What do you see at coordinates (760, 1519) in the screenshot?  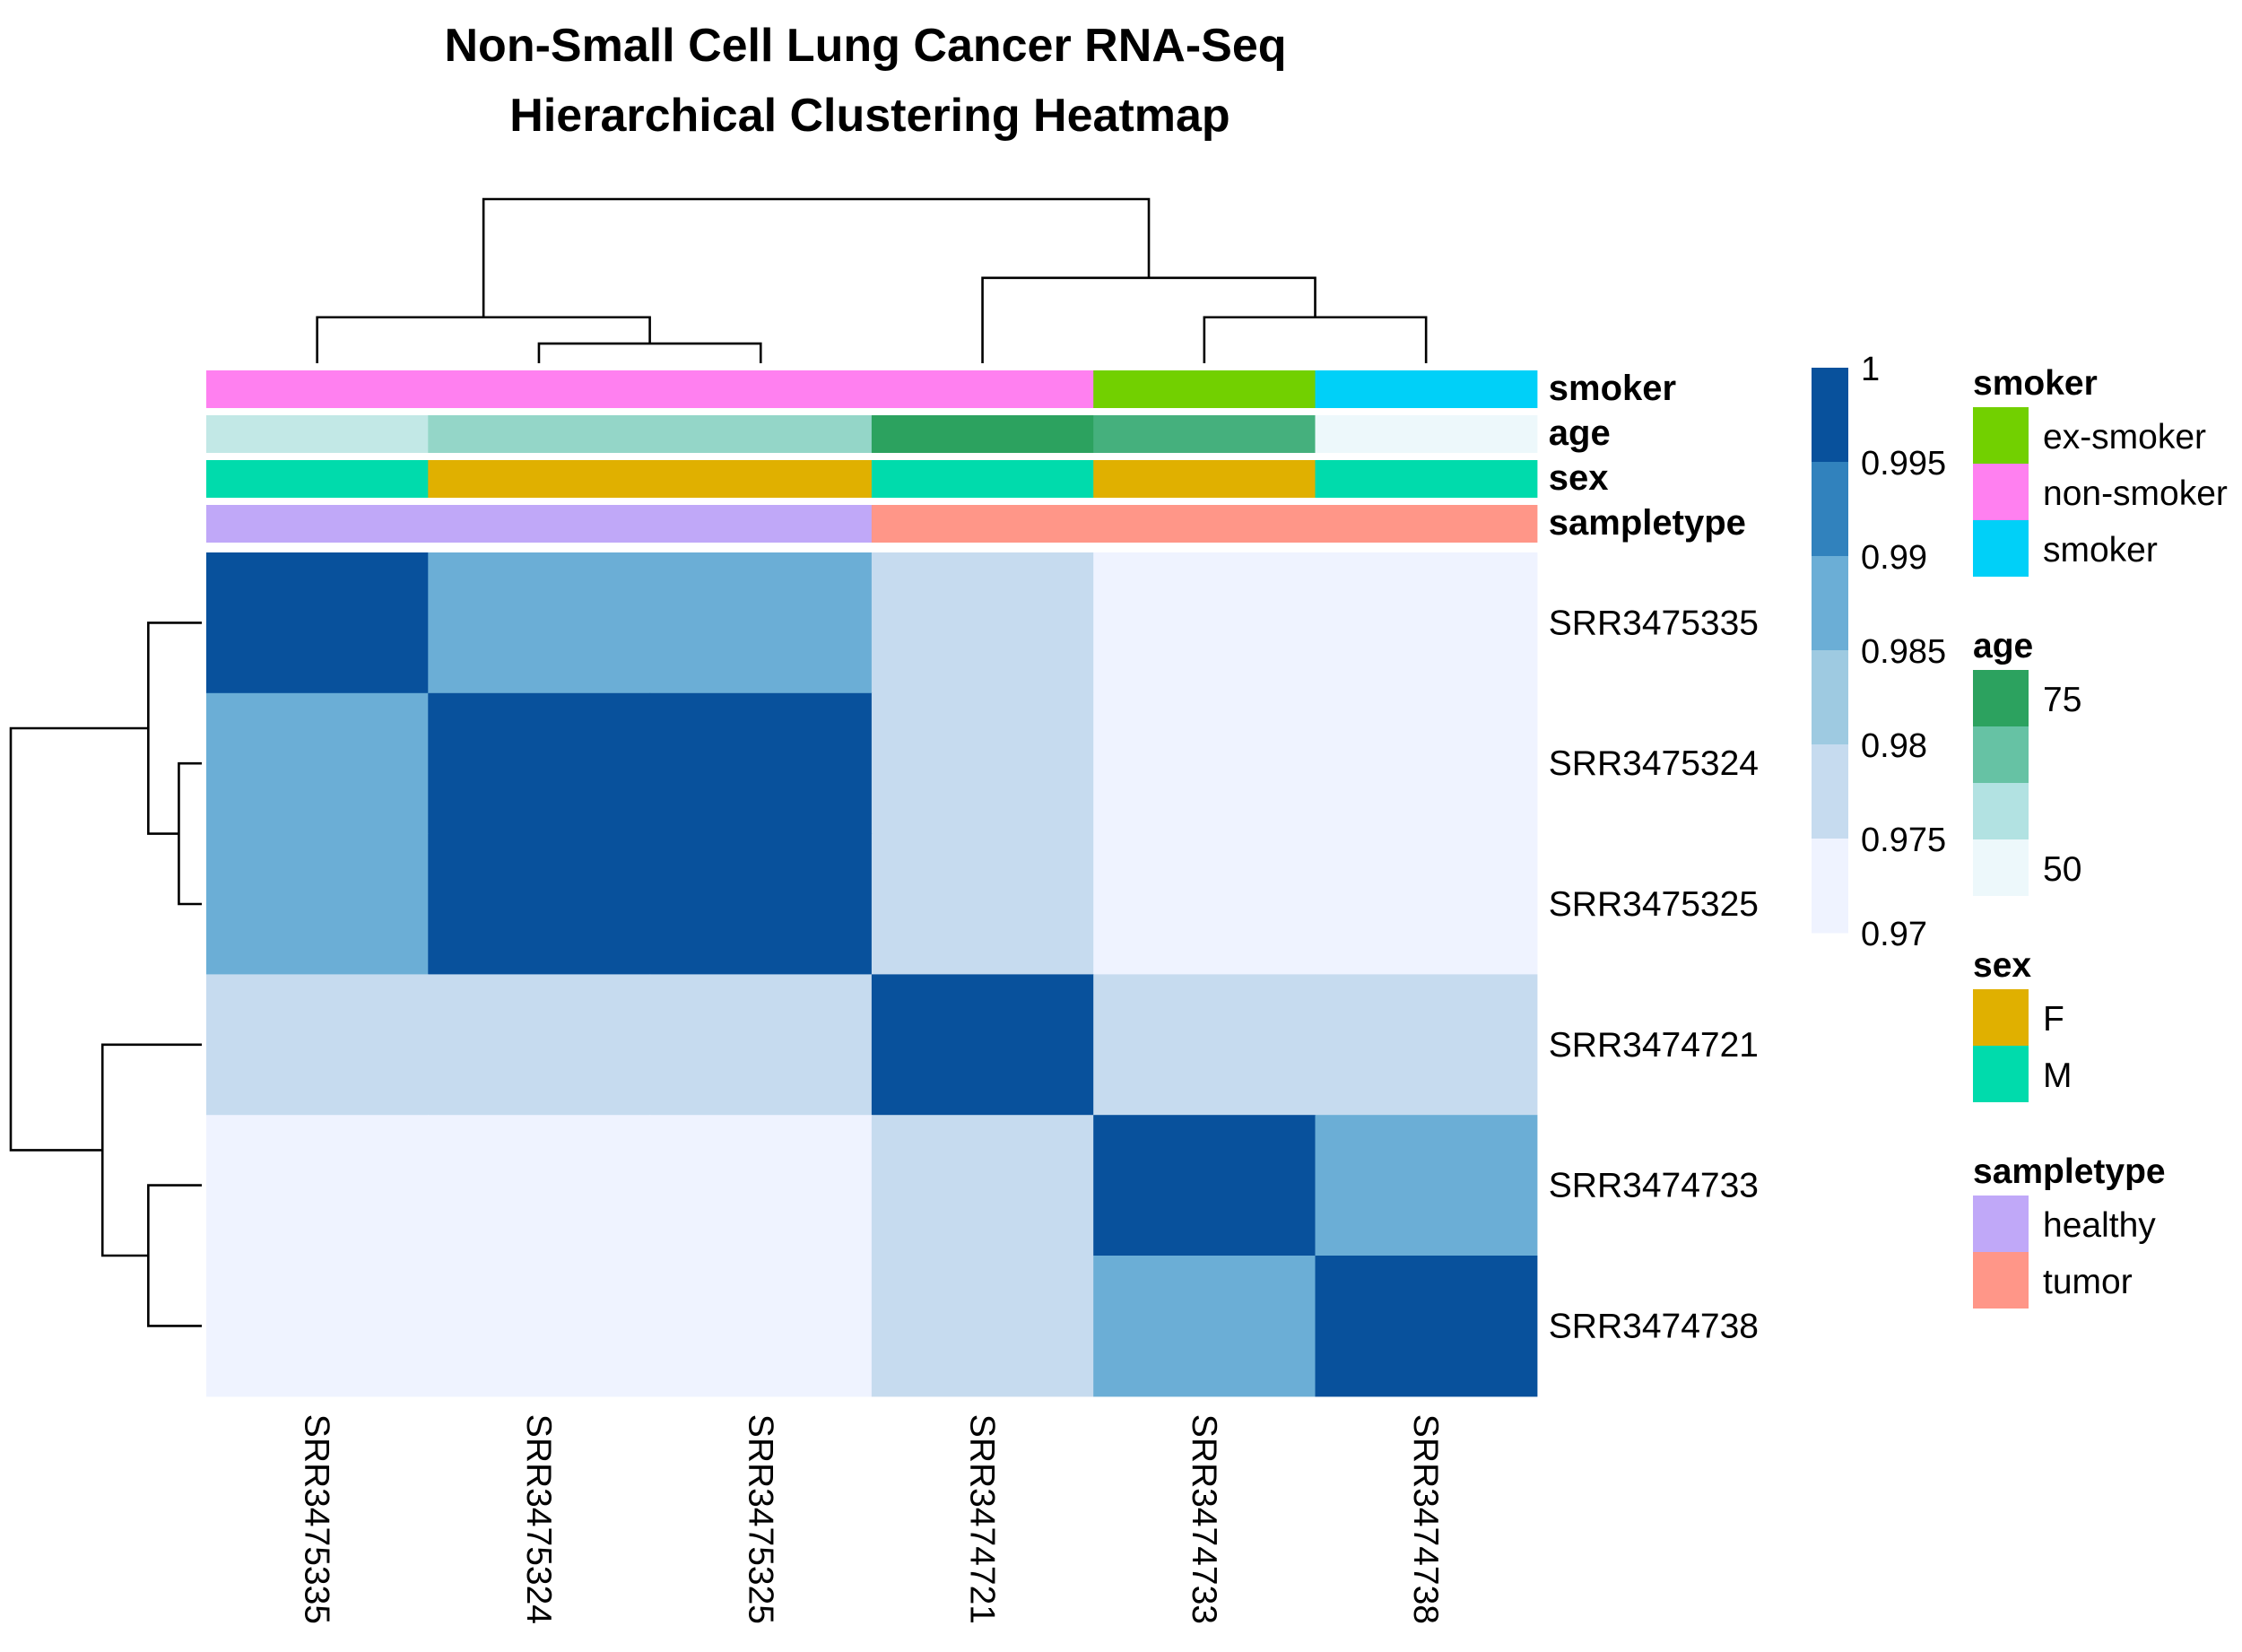 I see `column-label-srr3475325: SRR3475325` at bounding box center [760, 1519].